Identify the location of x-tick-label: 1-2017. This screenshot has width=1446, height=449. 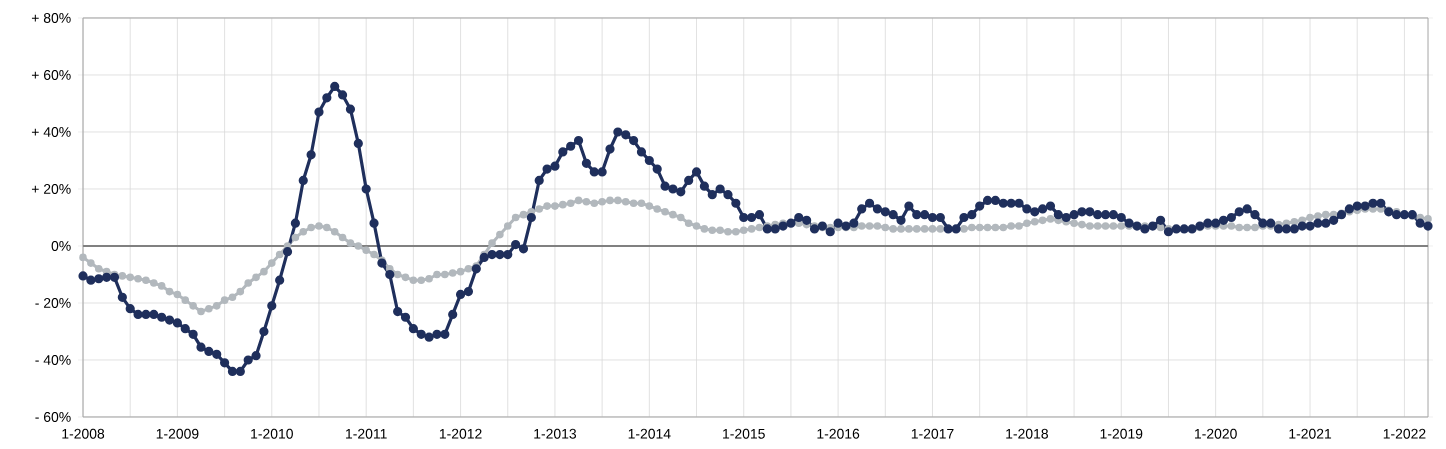
(932, 433).